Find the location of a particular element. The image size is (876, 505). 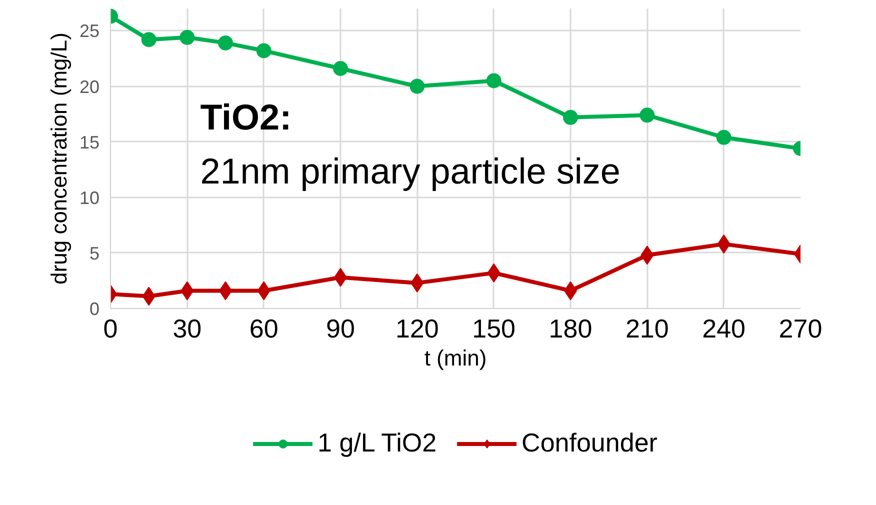

x-tick-label: 270 is located at coordinates (800, 329).